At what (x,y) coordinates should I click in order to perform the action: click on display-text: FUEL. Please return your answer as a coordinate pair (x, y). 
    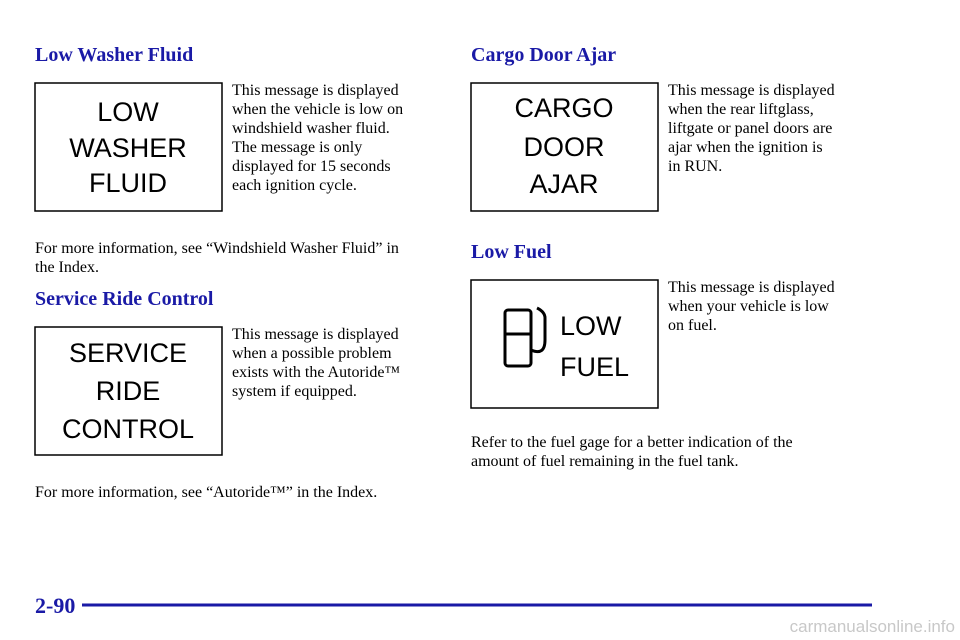
    Looking at the image, I should click on (594, 367).